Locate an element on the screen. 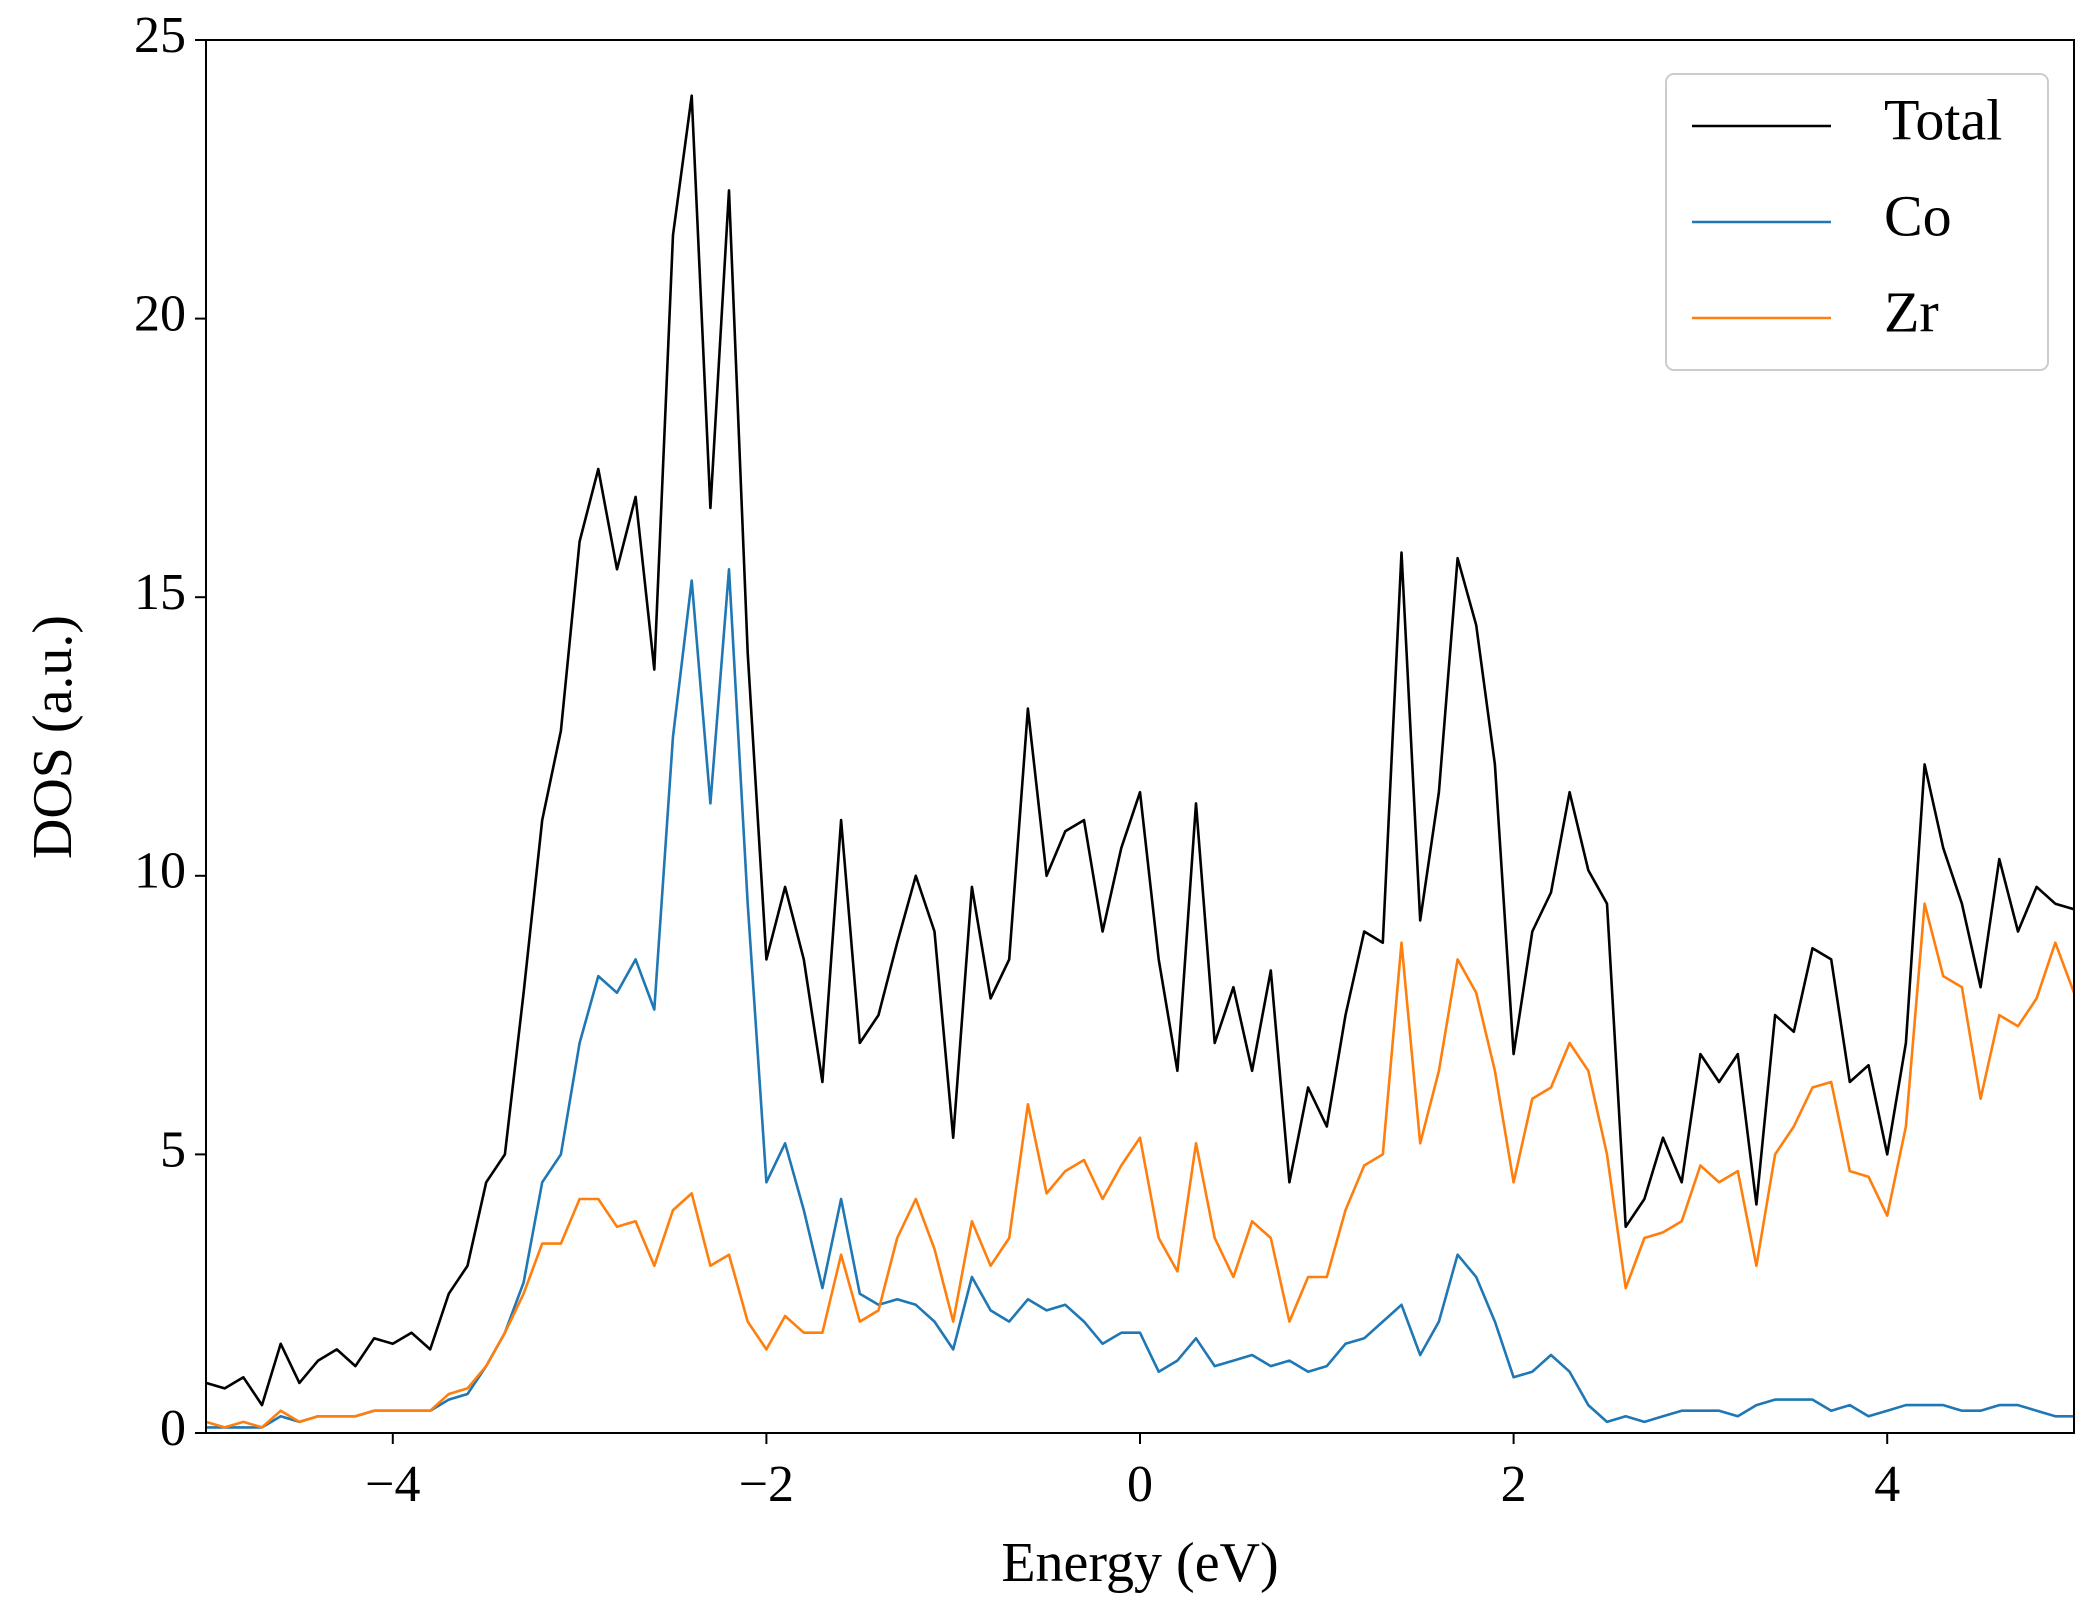  x-tick-label: −2 is located at coordinates (766, 1484).